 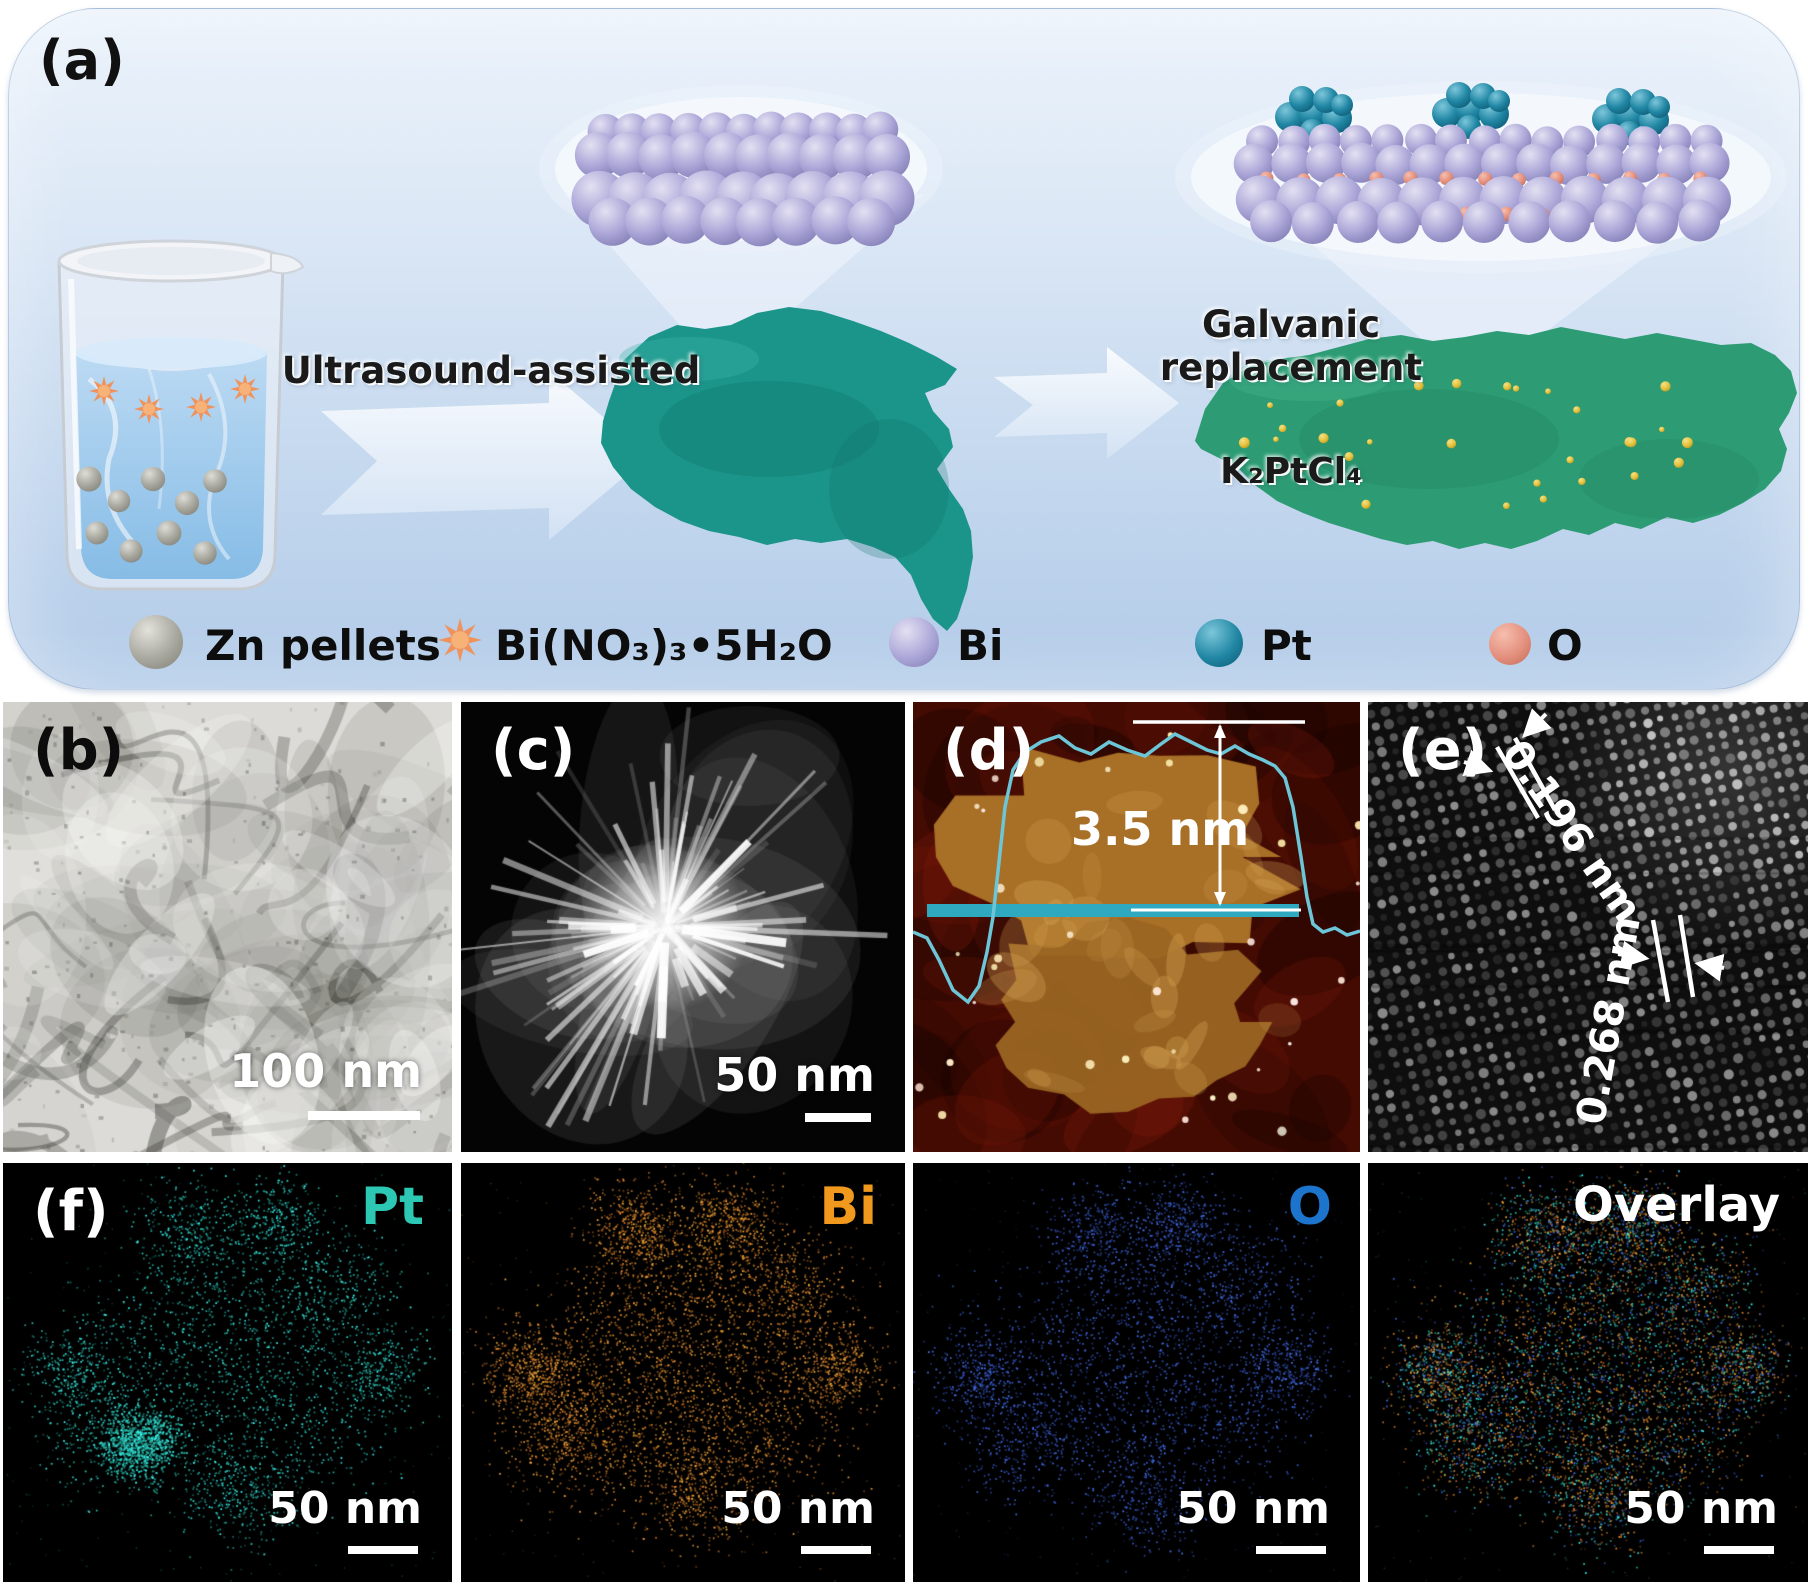 I want to click on panel-a-label: (a), so click(x=82, y=60).